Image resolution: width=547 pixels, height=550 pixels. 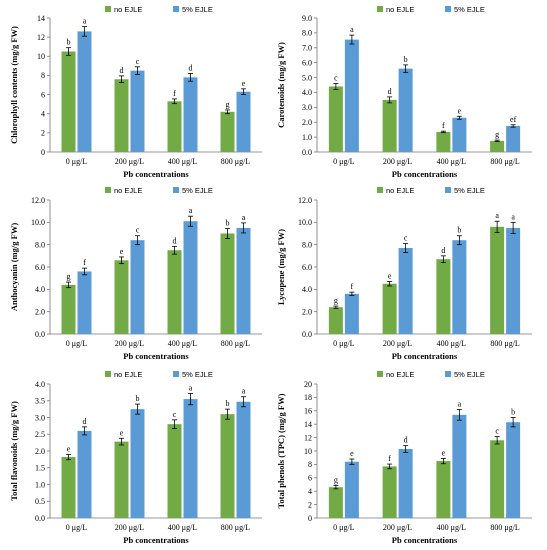 I want to click on y-axis-title: Anthocyanin (mg/g FW), so click(x=14, y=267).